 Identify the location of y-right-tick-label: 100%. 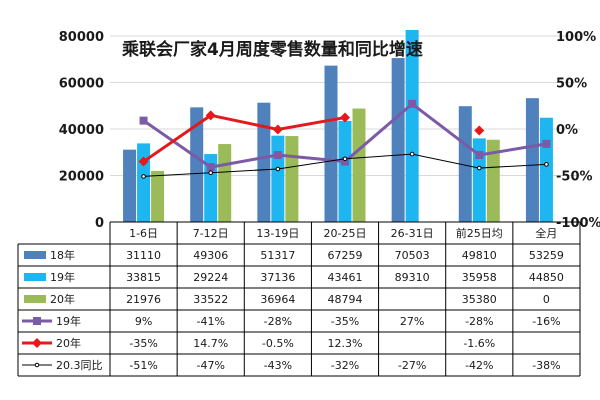
(576, 37).